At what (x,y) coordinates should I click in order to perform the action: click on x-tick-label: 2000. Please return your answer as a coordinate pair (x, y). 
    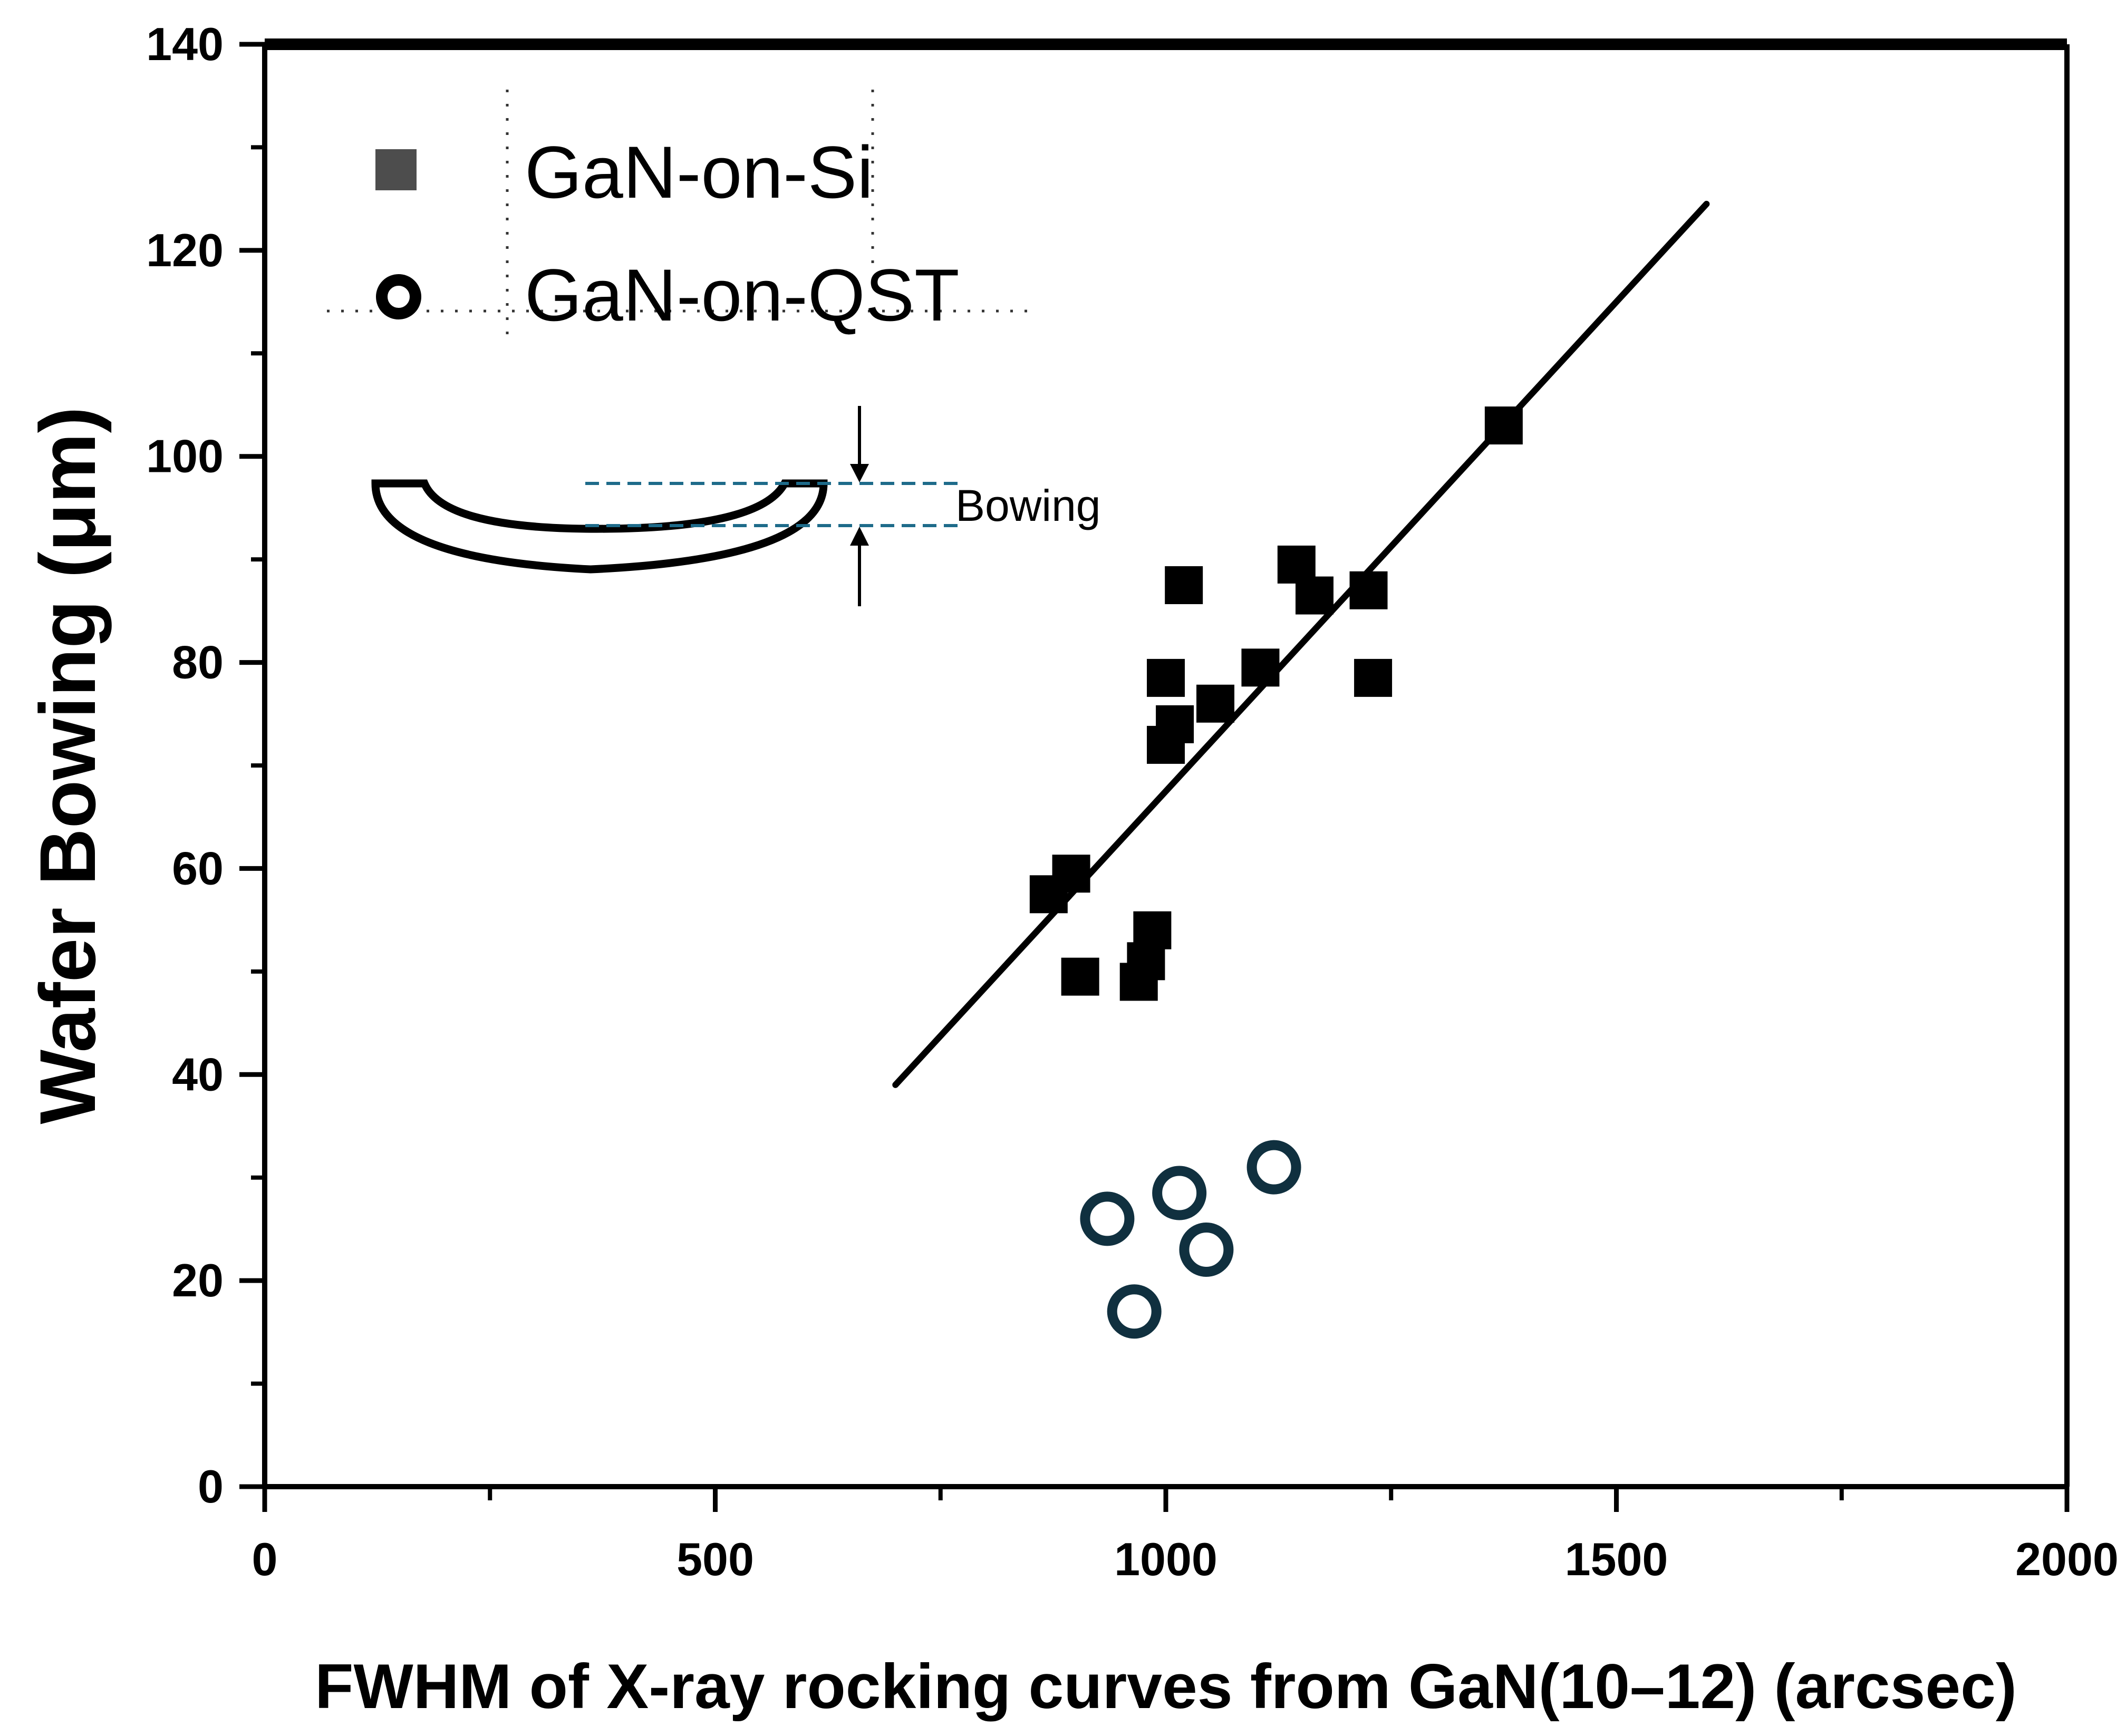
    Looking at the image, I should click on (2067, 1559).